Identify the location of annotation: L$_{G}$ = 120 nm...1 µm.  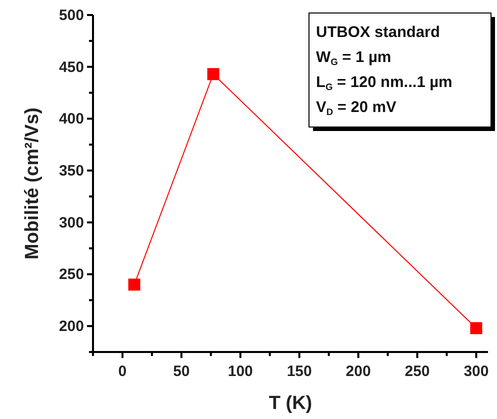
(384, 83).